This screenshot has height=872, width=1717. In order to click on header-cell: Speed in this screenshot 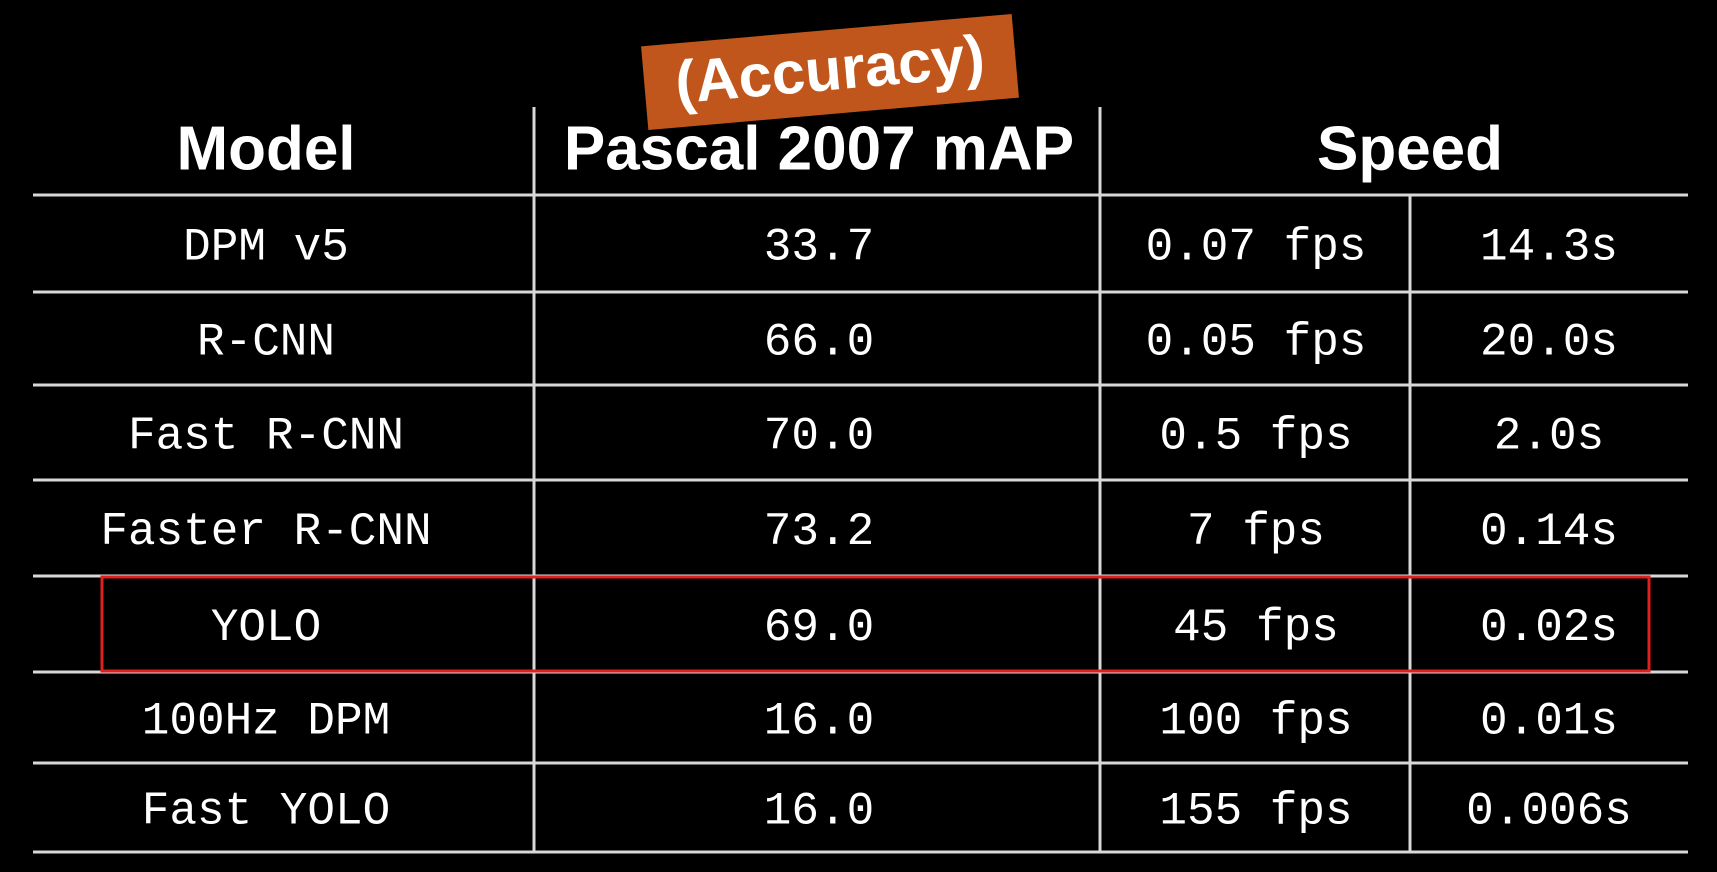, I will do `click(1410, 148)`.